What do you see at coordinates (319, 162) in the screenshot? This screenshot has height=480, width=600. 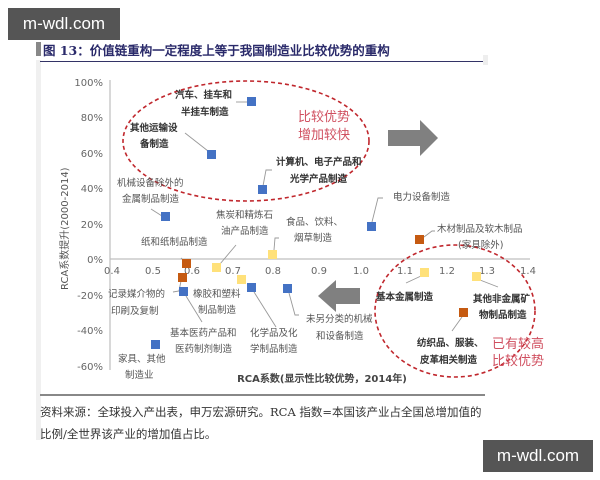 I see `svg-text: 计算机、电子产品和` at bounding box center [319, 162].